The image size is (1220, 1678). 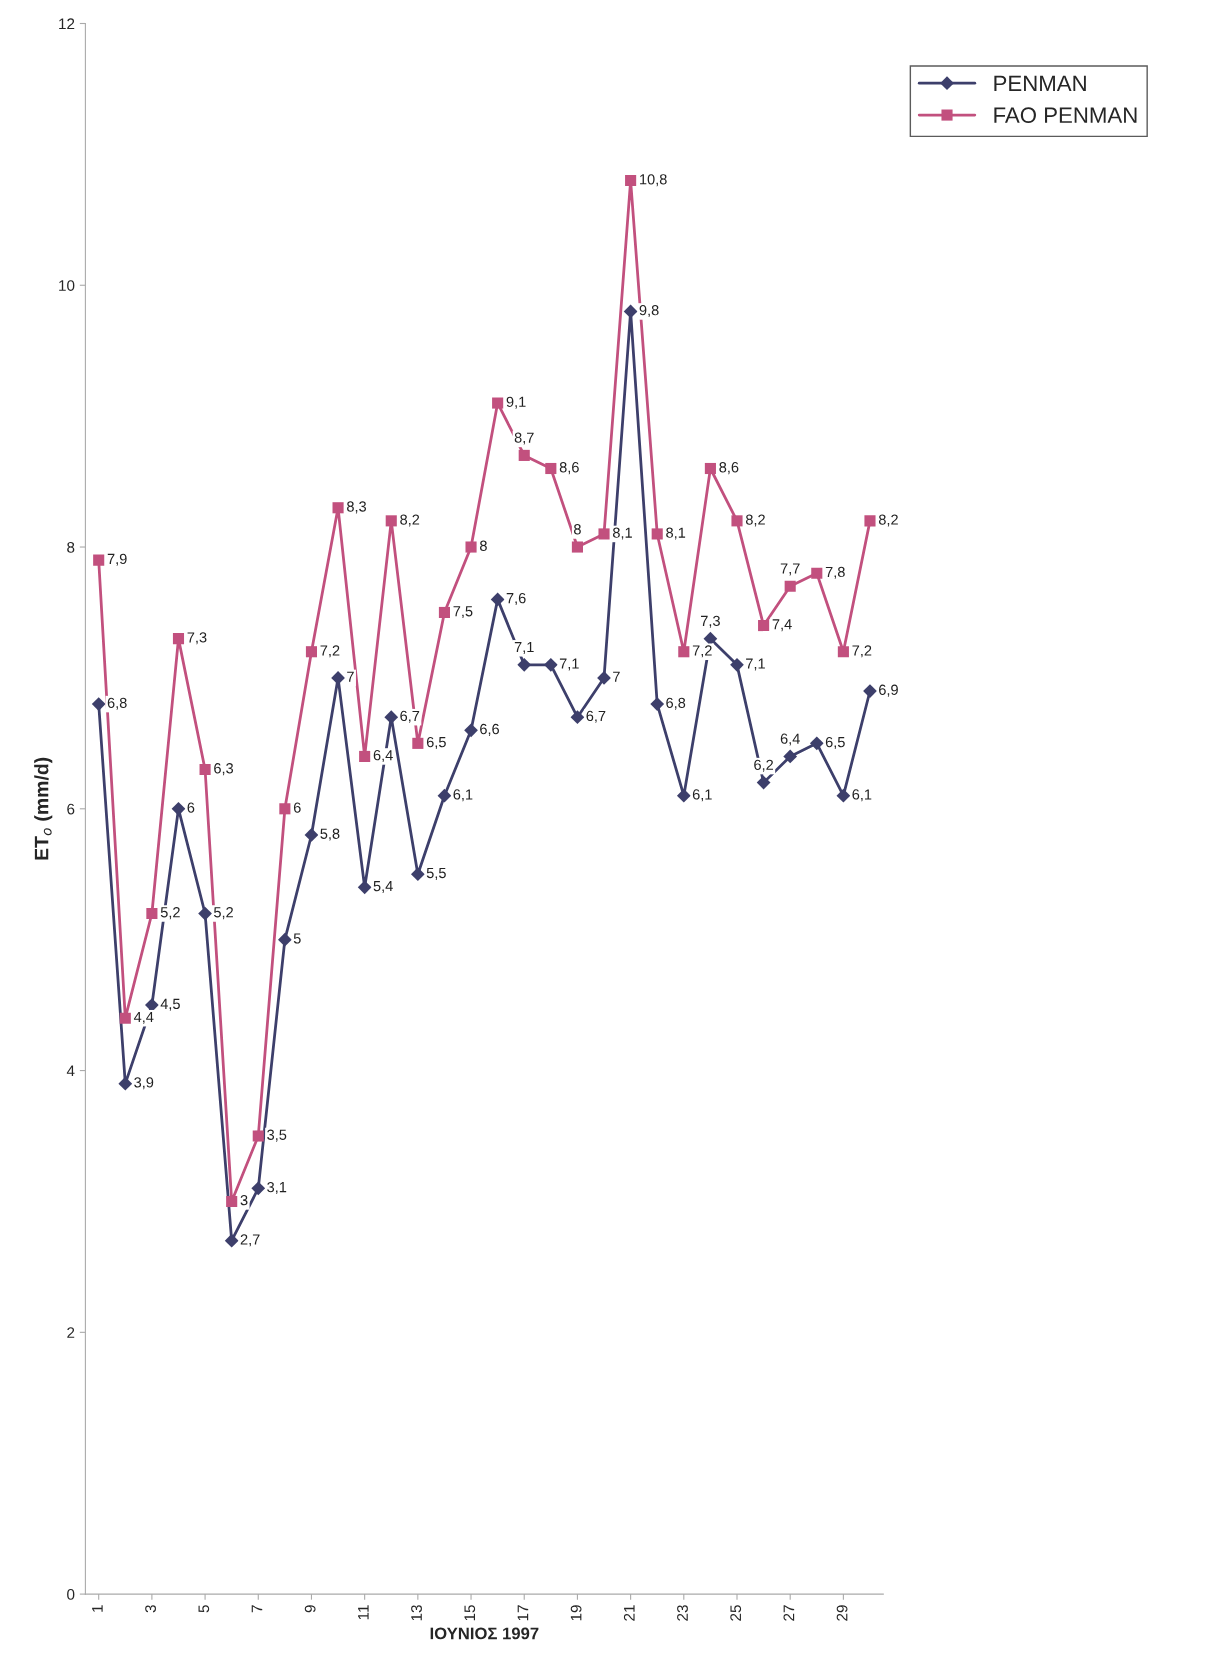 I want to click on data-label: 9,8, so click(x=649, y=311).